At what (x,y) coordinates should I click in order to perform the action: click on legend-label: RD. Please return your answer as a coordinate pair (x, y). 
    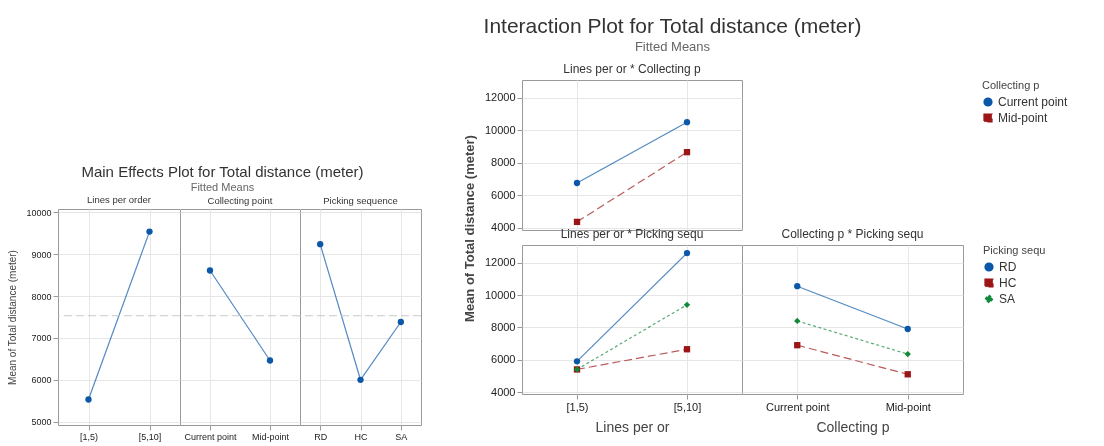
    Looking at the image, I should click on (1008, 267).